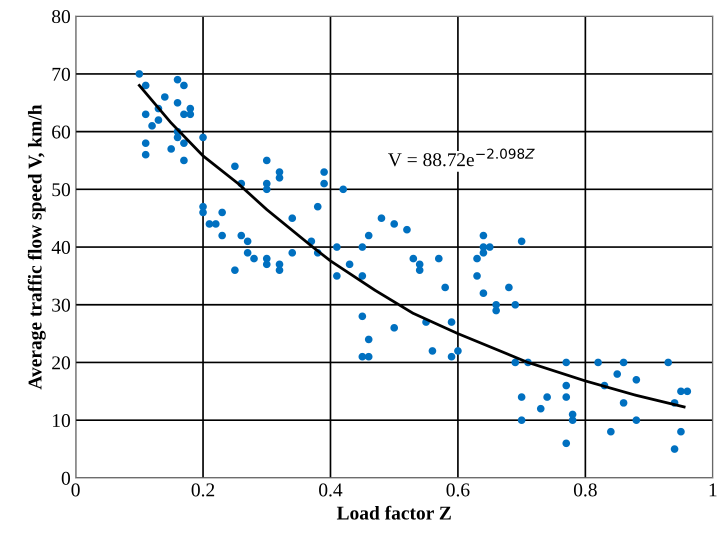  What do you see at coordinates (66, 478) in the screenshot?
I see `y-tick-label: 0` at bounding box center [66, 478].